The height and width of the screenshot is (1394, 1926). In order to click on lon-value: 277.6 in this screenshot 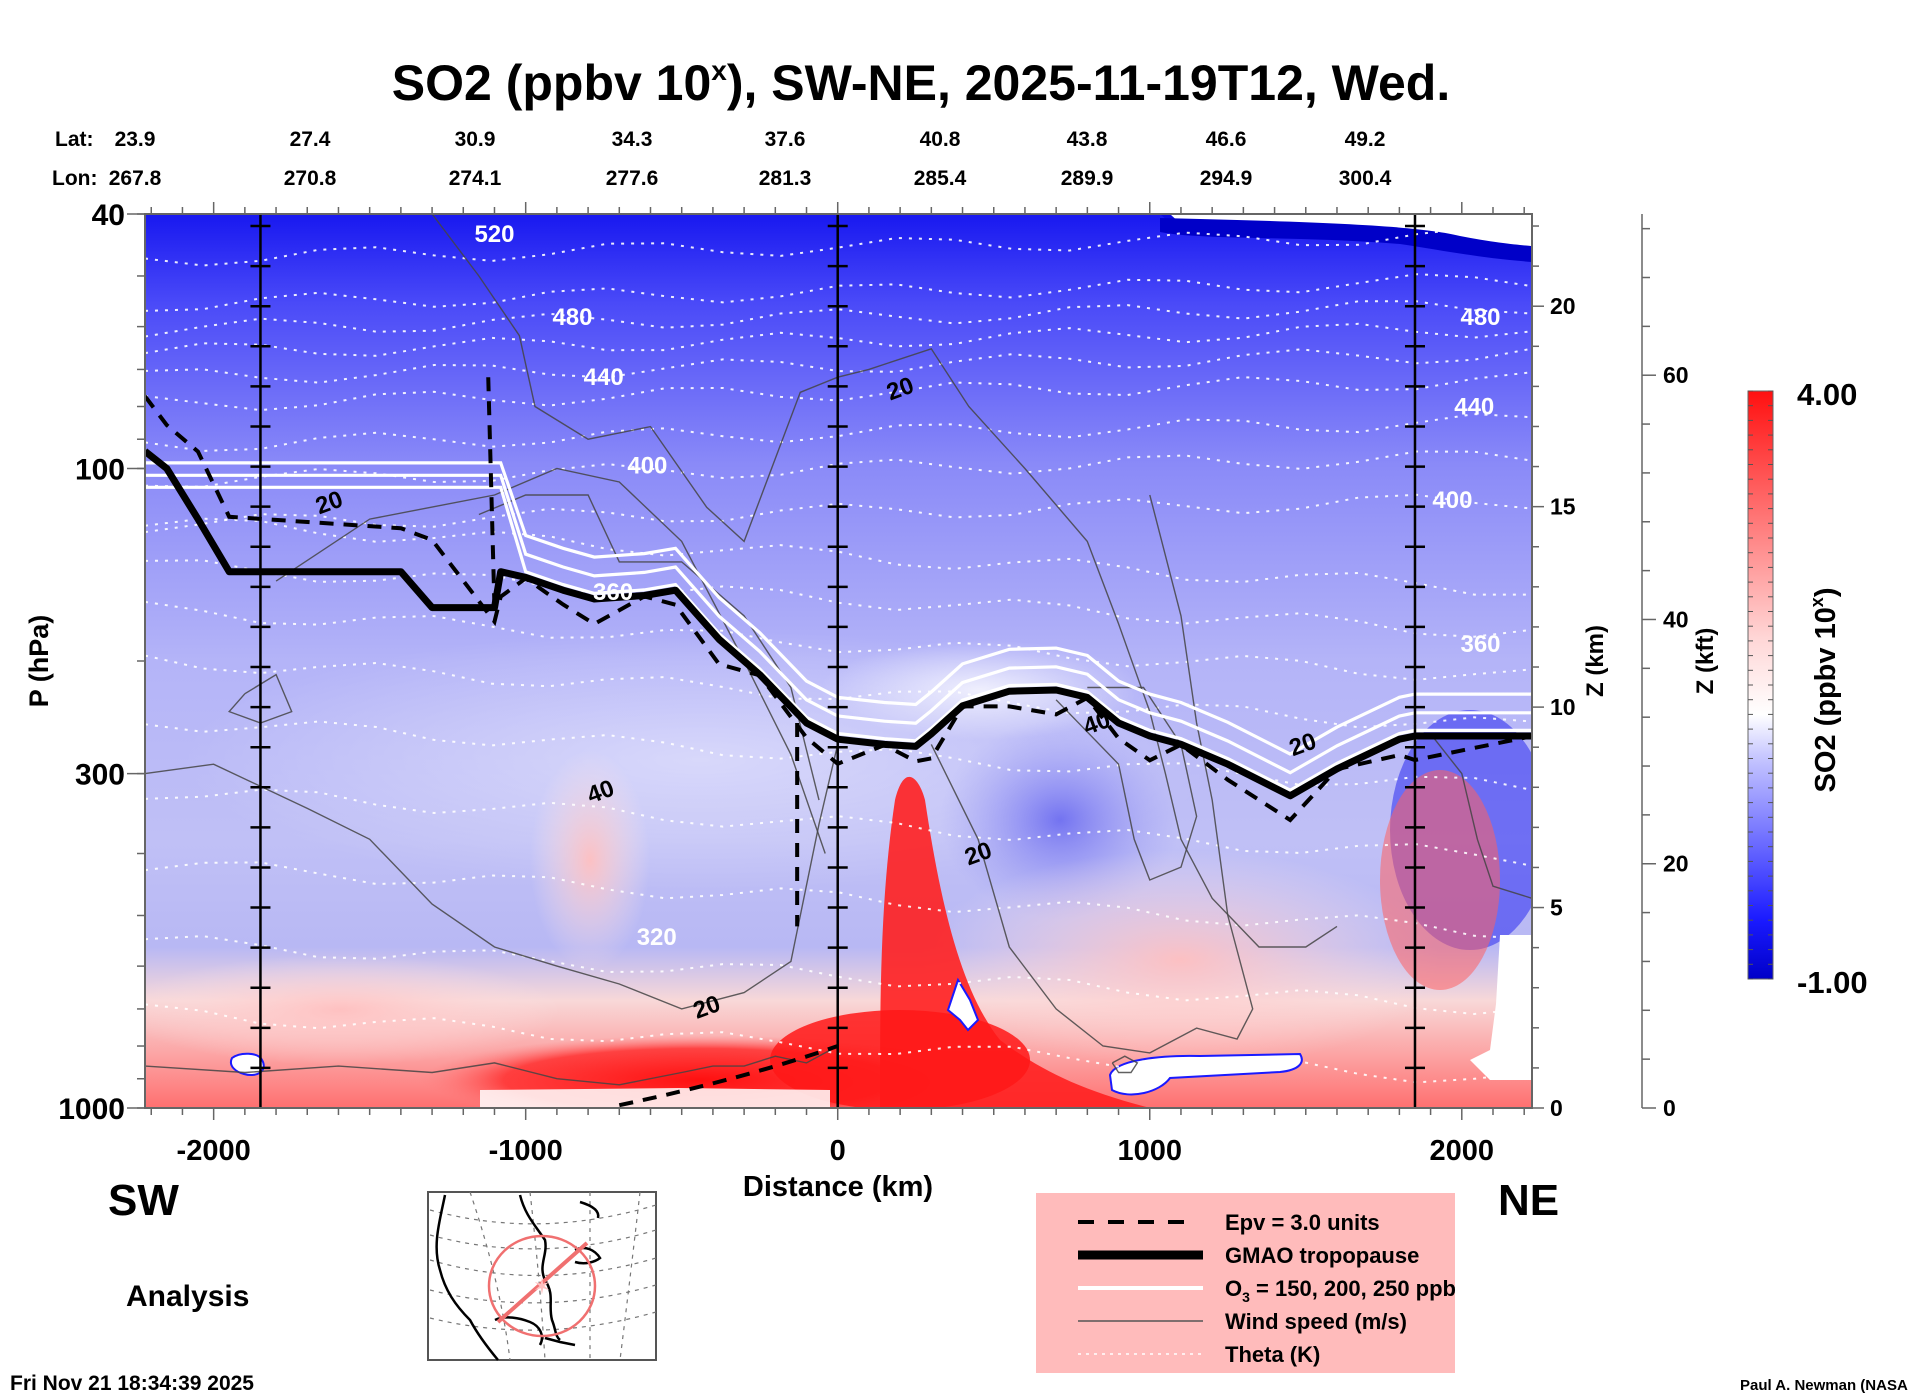, I will do `click(632, 178)`.